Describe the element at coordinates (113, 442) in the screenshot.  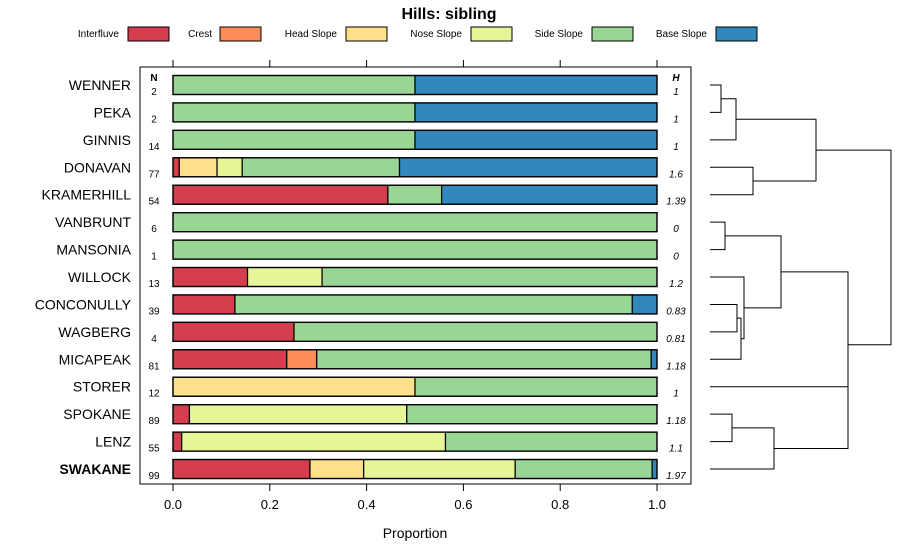
I see `row-label: LENZ` at that location.